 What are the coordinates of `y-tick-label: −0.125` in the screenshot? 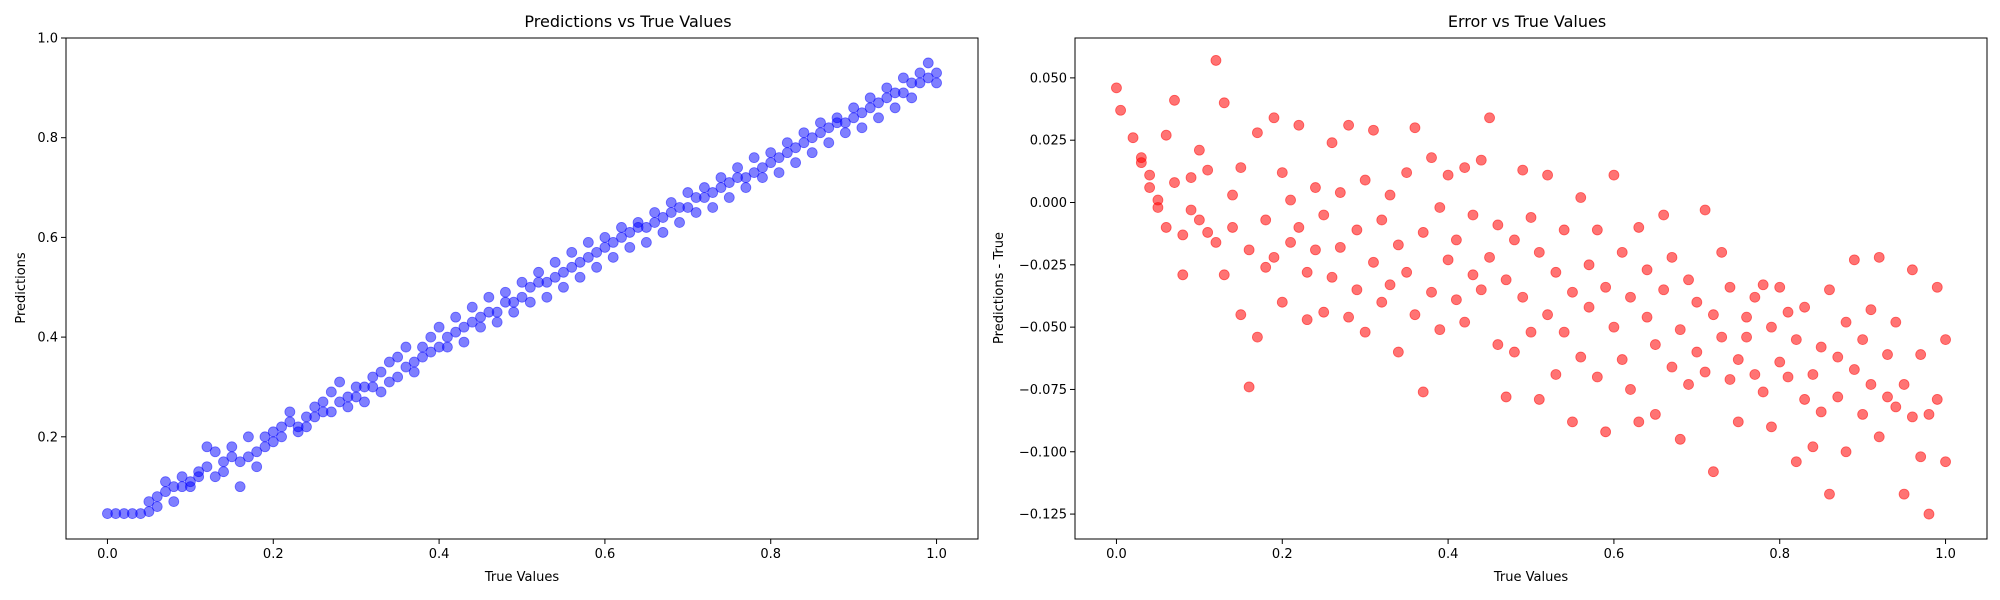 It's located at (1043, 515).